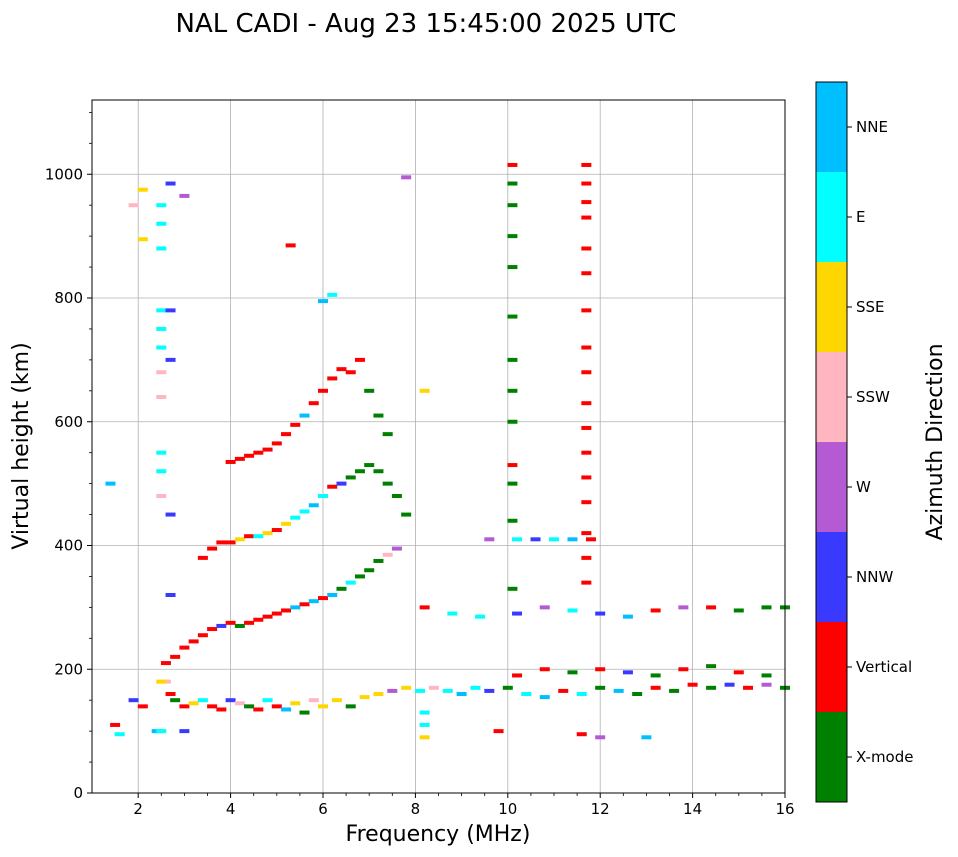 This screenshot has height=857, width=958. I want to click on x-axis-ticks: 2 4 6 8 10 12 14 16, so click(464, 805).